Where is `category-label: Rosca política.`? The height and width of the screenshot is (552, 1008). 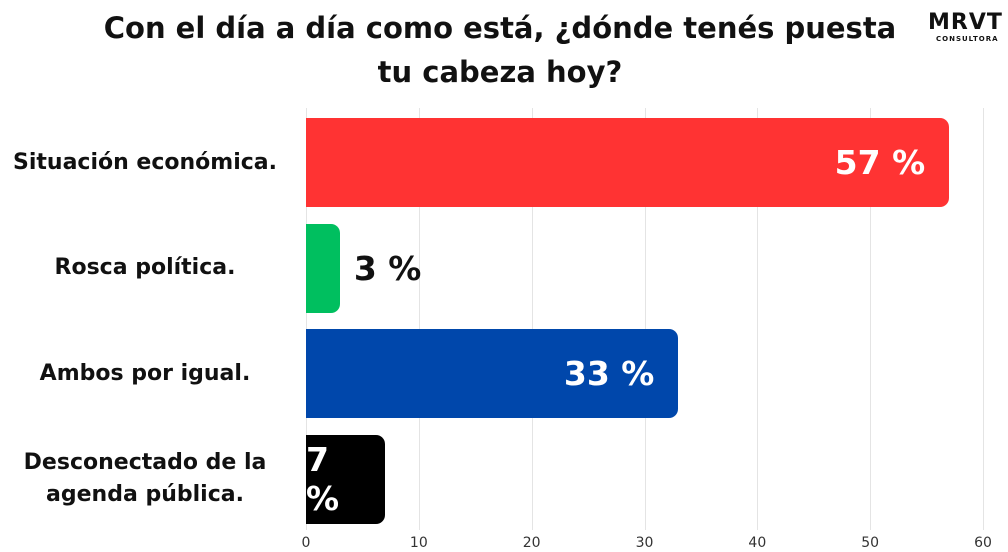 category-label: Rosca política. is located at coordinates (145, 268).